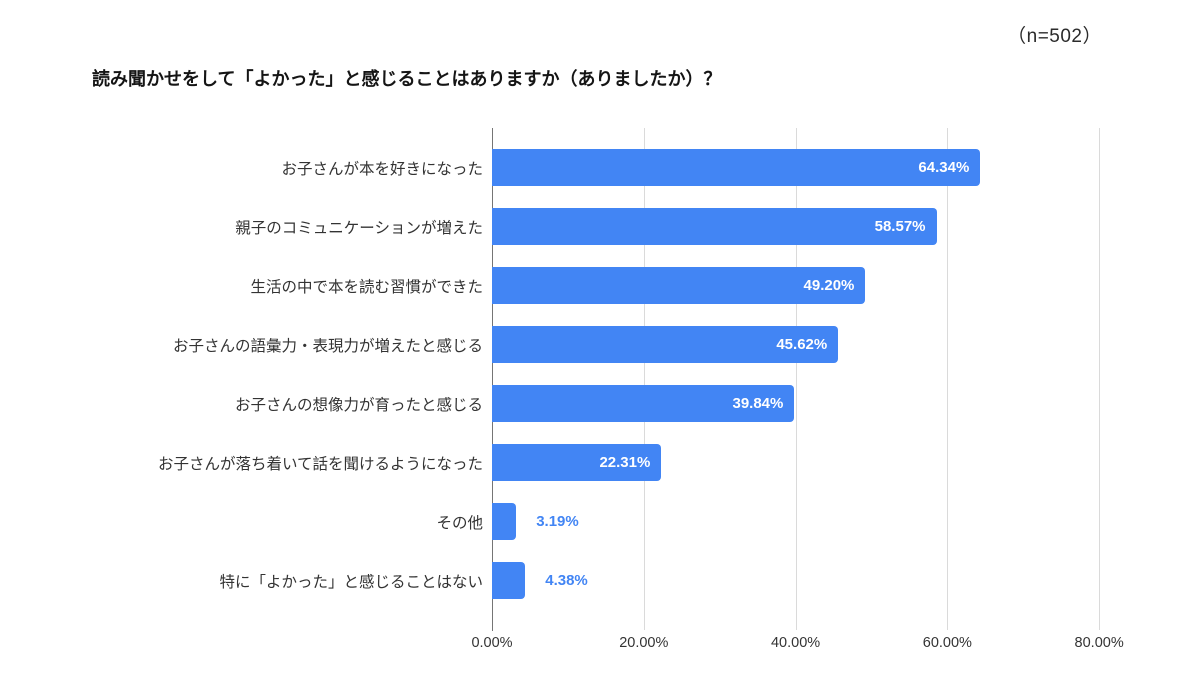 The width and height of the screenshot is (1200, 700). What do you see at coordinates (821, 462) in the screenshot?
I see `bar-track: 22.31%` at bounding box center [821, 462].